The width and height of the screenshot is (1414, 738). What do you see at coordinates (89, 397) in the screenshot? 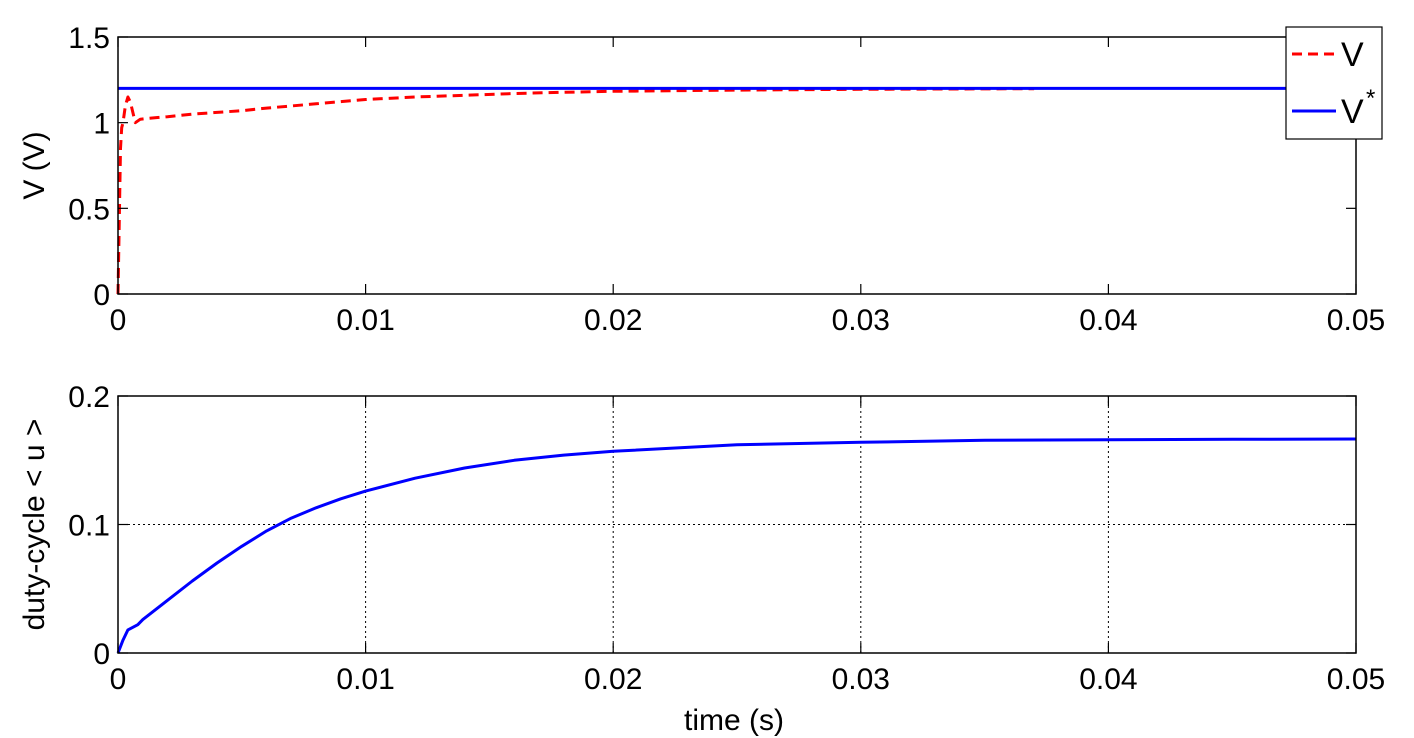
I see `y-tick-label: 0.2` at bounding box center [89, 397].